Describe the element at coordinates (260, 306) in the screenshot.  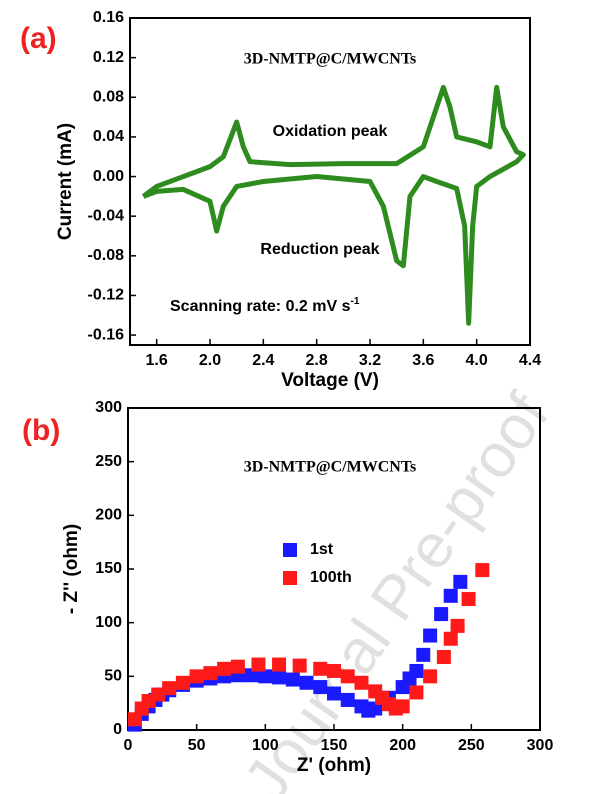
I see `annotation-text: Scanning rate: 0.2 mV s` at that location.